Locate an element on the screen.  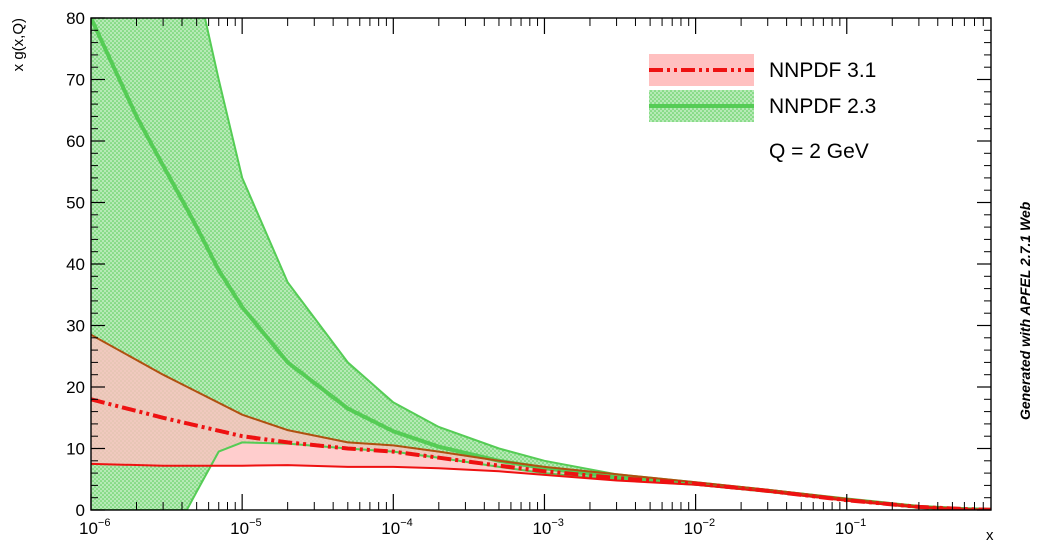
x-tick-label: 10⁻³ is located at coordinates (547, 527).